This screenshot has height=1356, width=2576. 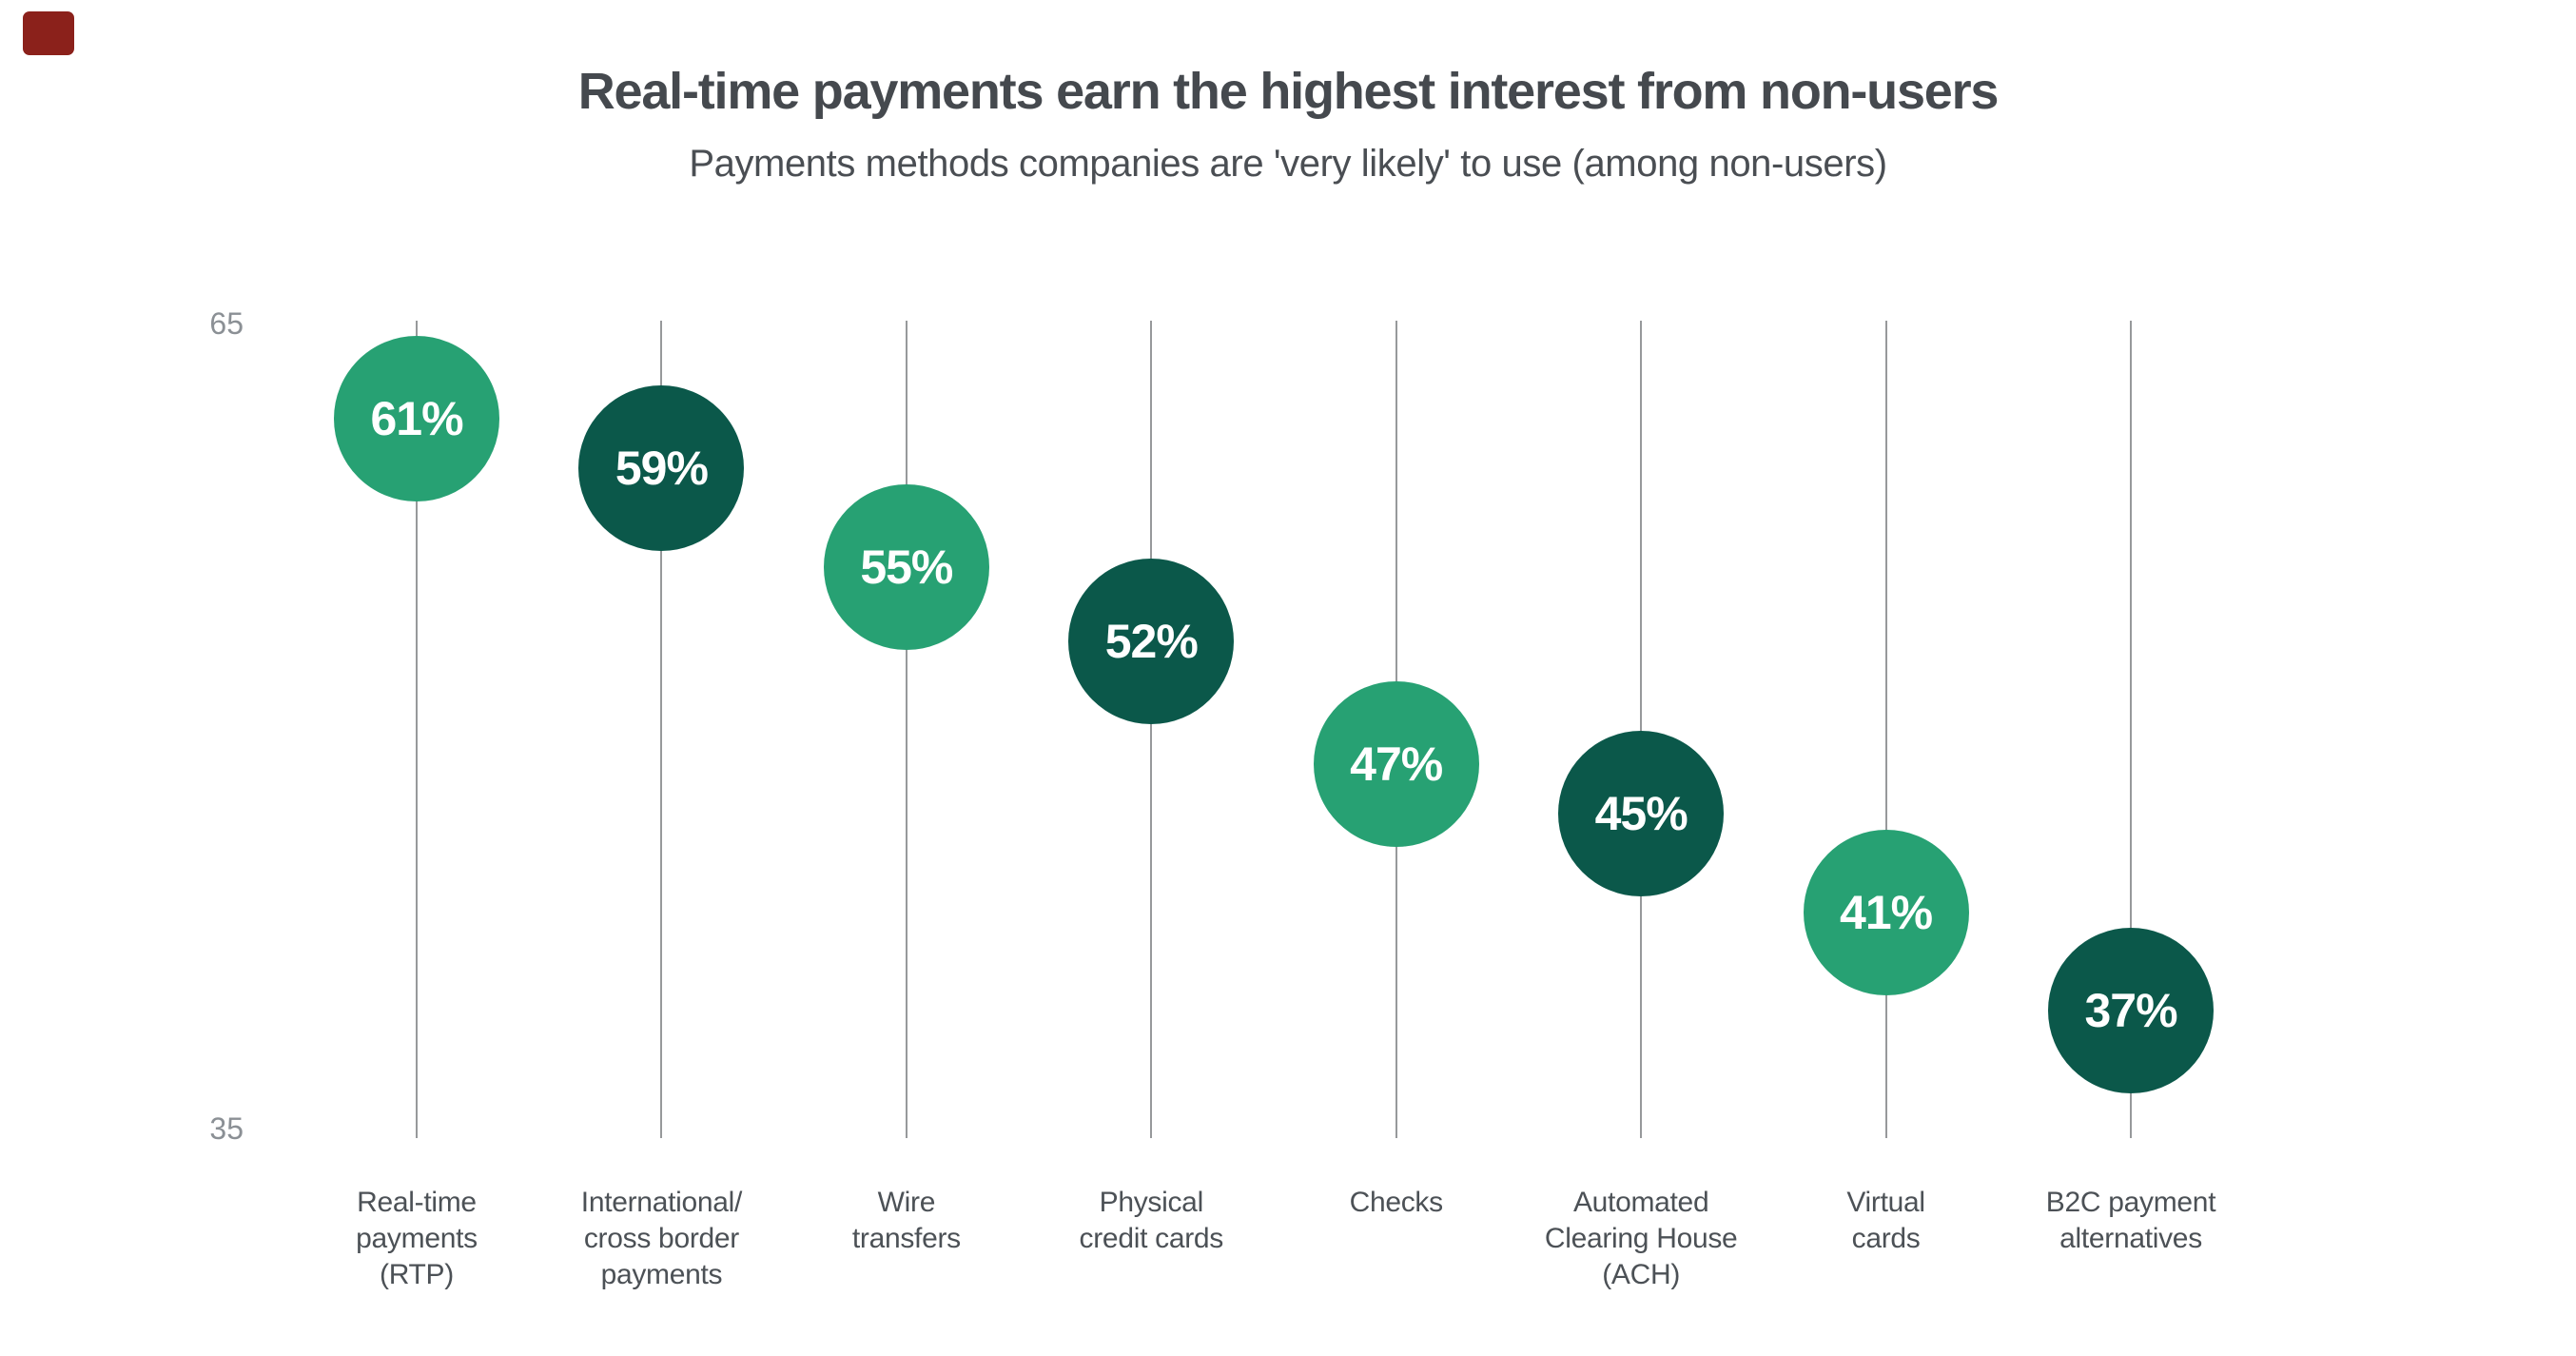 I want to click on category-label-line: transfers, so click(x=906, y=1238).